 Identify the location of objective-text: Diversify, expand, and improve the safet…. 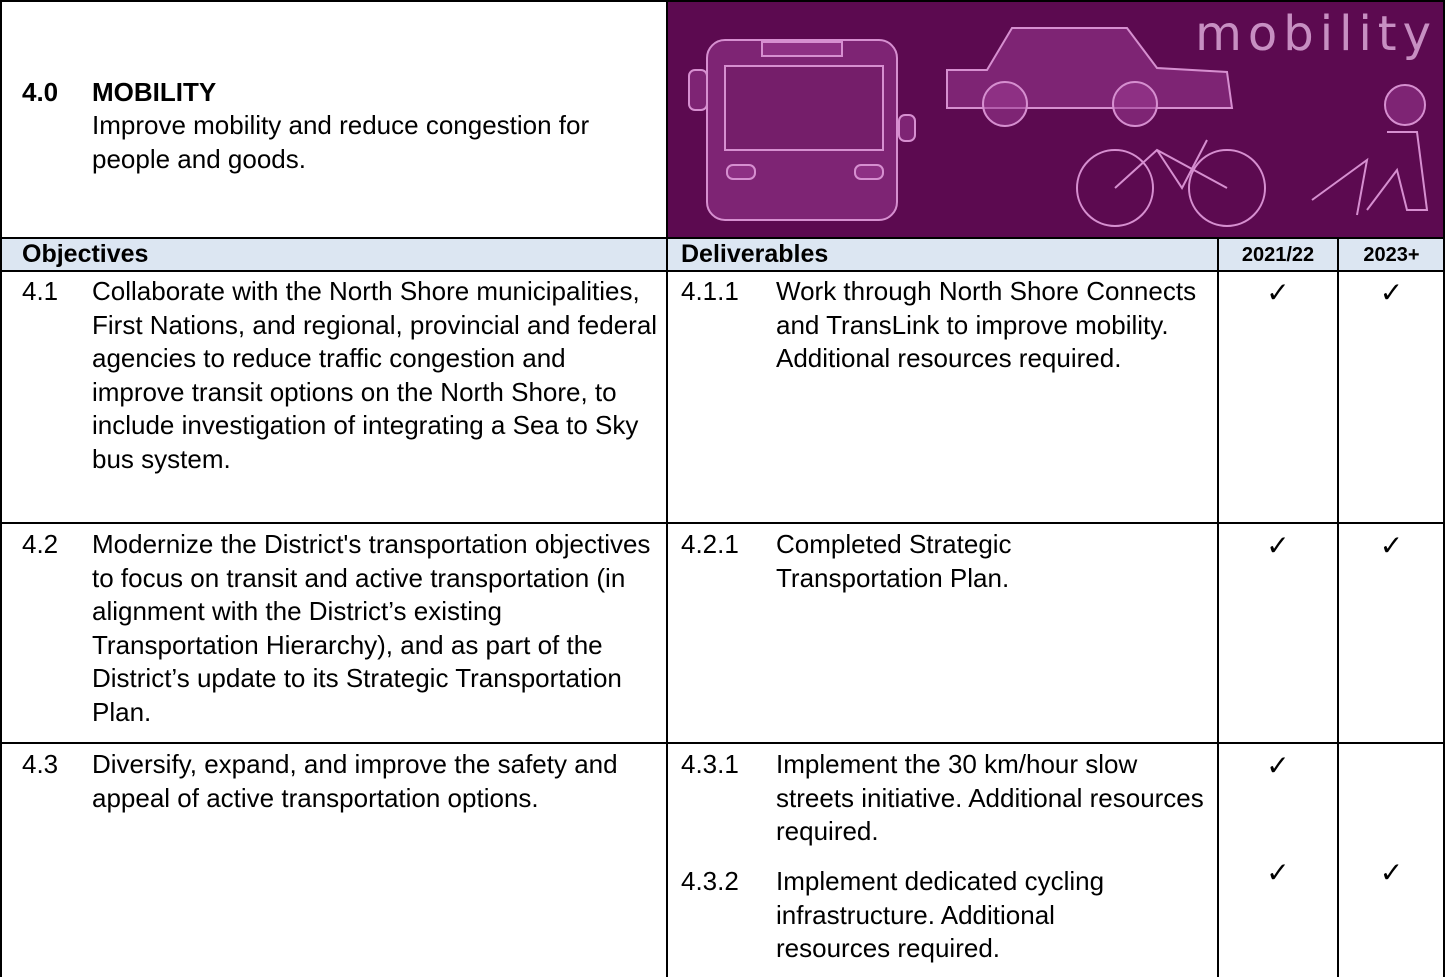
(355, 781).